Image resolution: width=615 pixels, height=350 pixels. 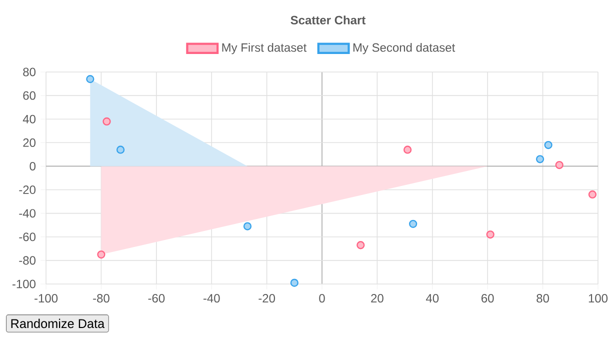 What do you see at coordinates (27, 190) in the screenshot?
I see `y-tick-label: -20` at bounding box center [27, 190].